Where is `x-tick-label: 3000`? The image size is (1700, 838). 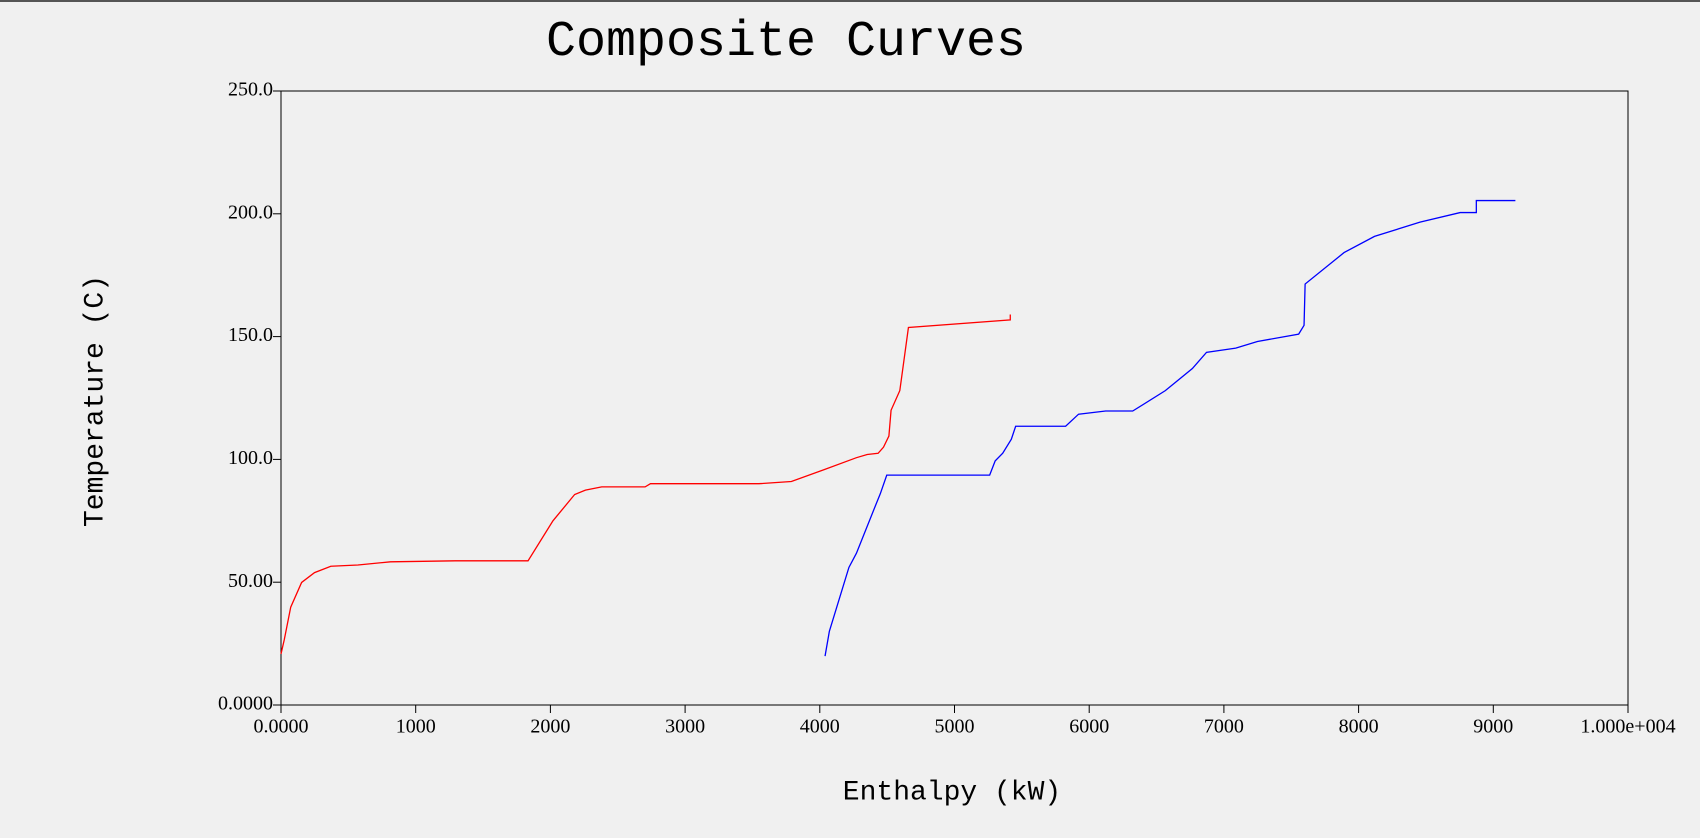
x-tick-label: 3000 is located at coordinates (685, 727).